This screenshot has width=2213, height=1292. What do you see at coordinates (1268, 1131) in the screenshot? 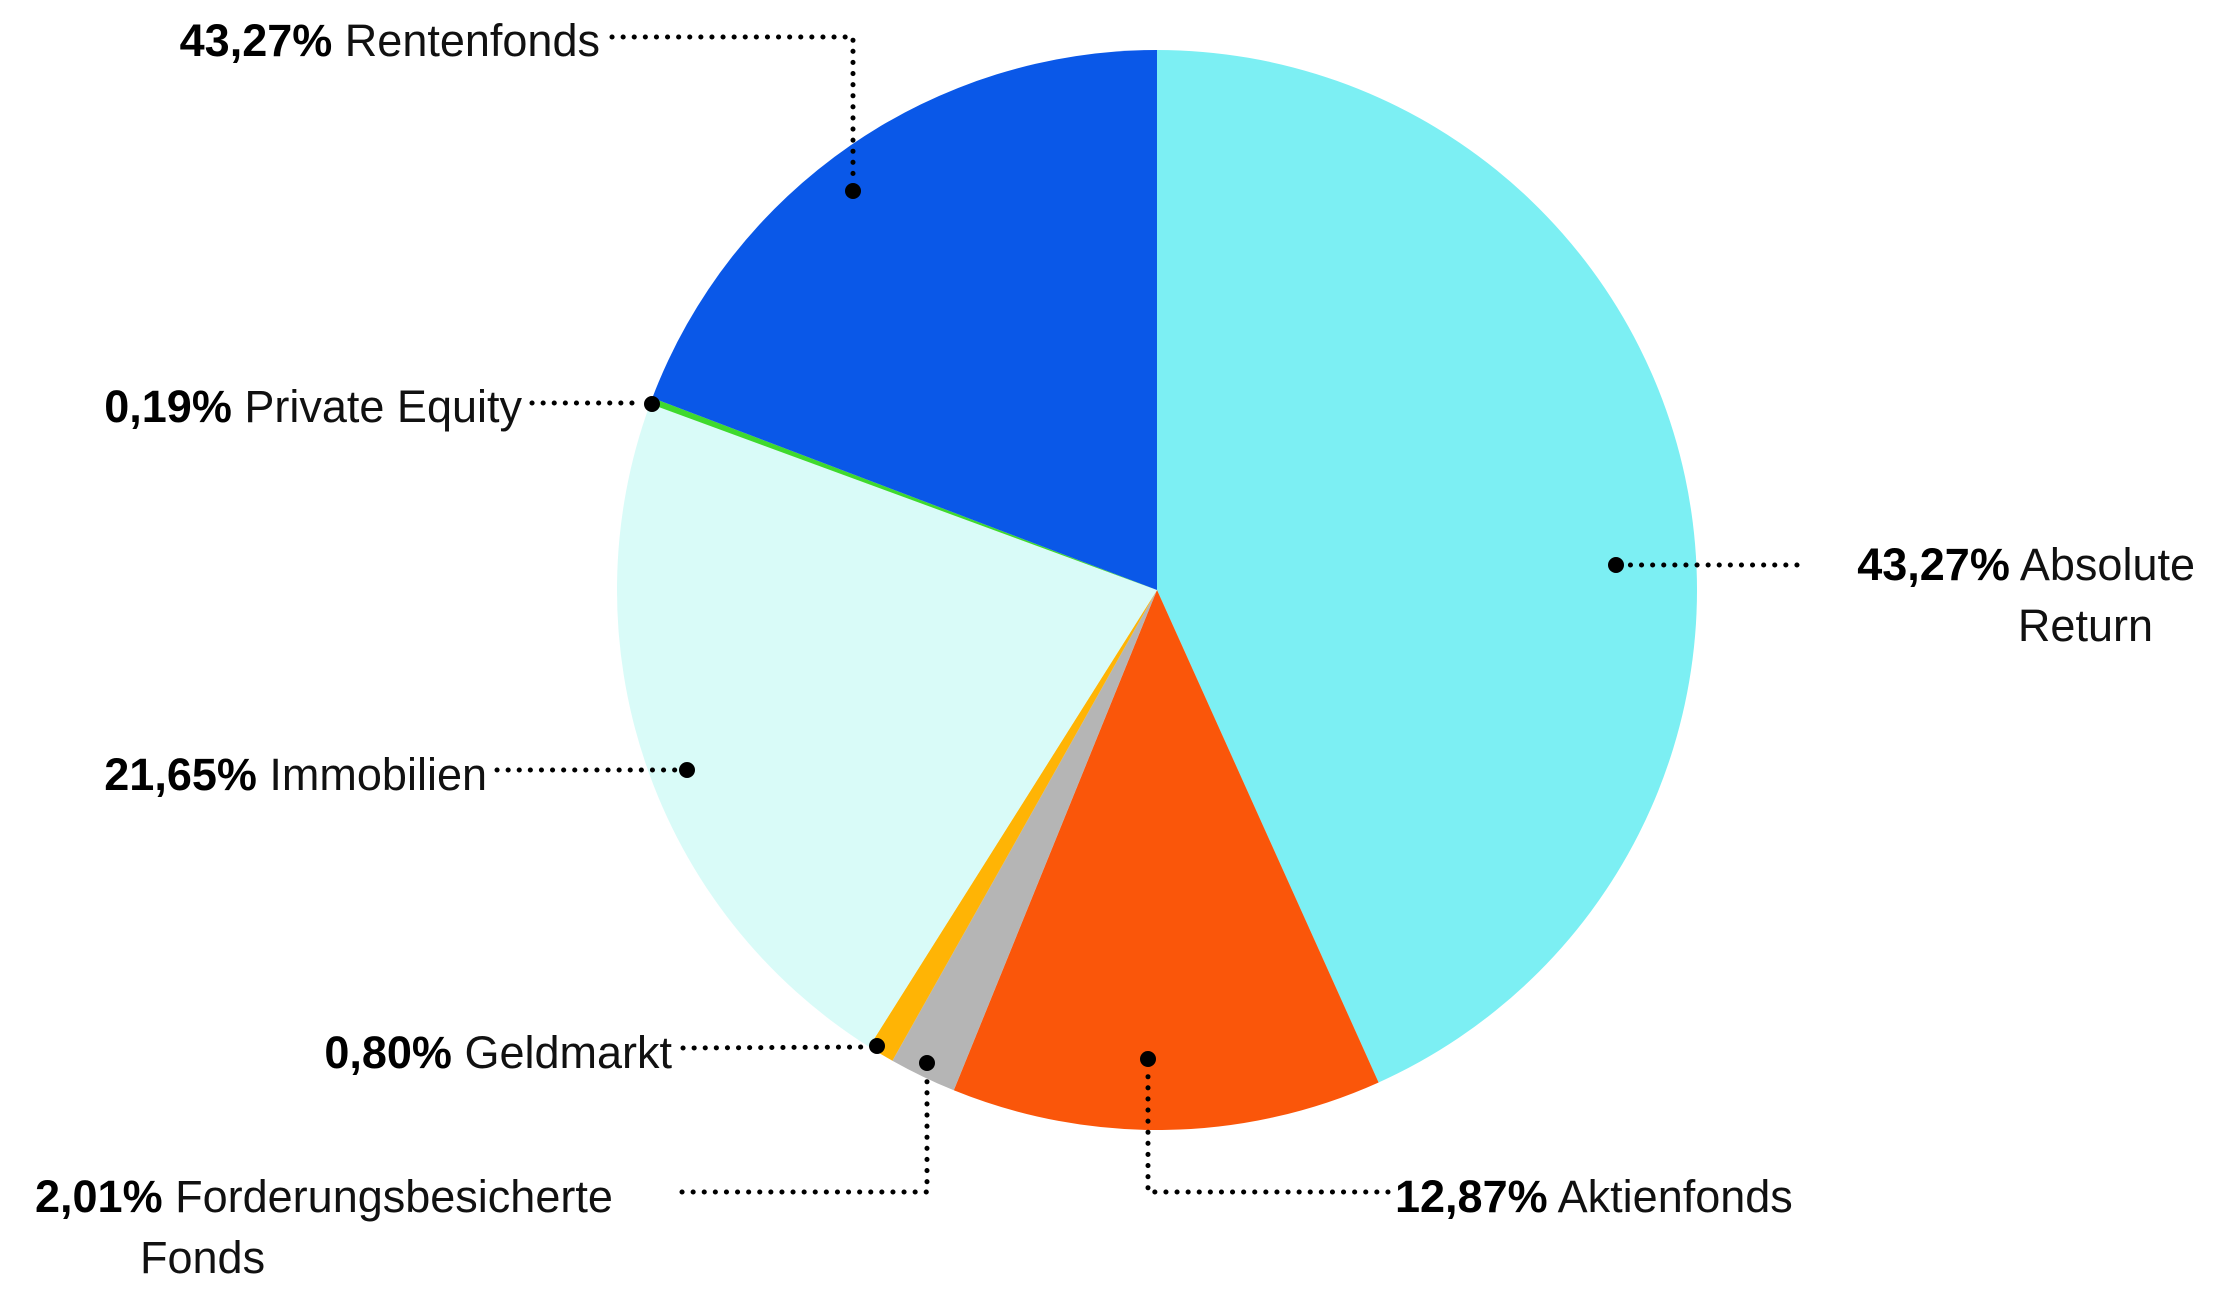
I see `leader-line-aktienfonds` at bounding box center [1268, 1131].